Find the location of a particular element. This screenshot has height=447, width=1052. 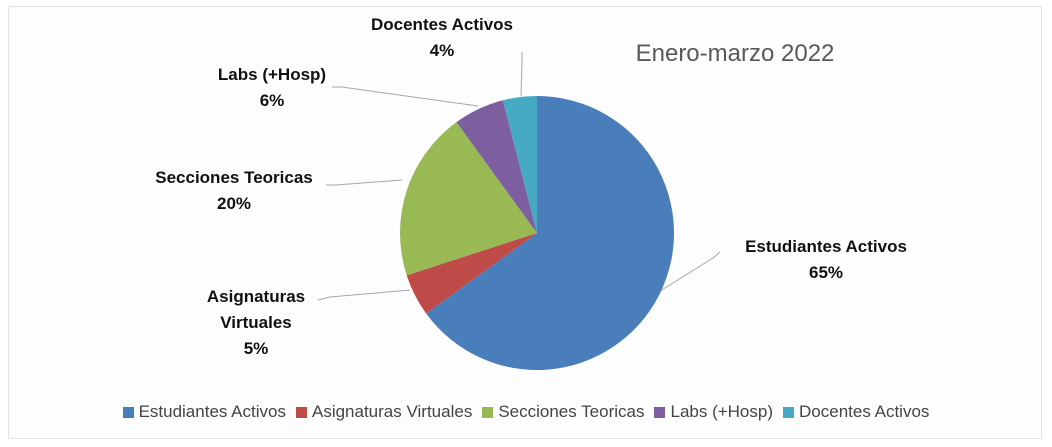

data-label-value: 65% is located at coordinates (826, 272).